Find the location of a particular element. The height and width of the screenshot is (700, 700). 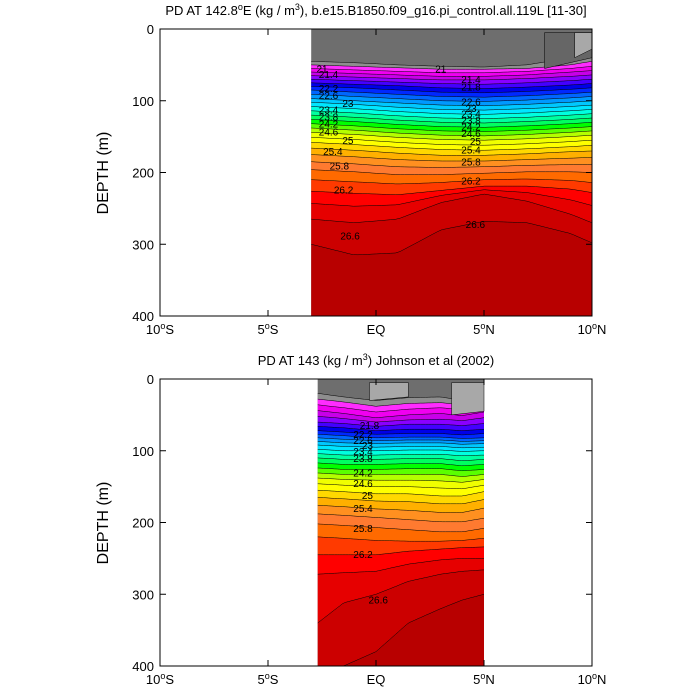

contour-label: 23.4 is located at coordinates (329, 110).